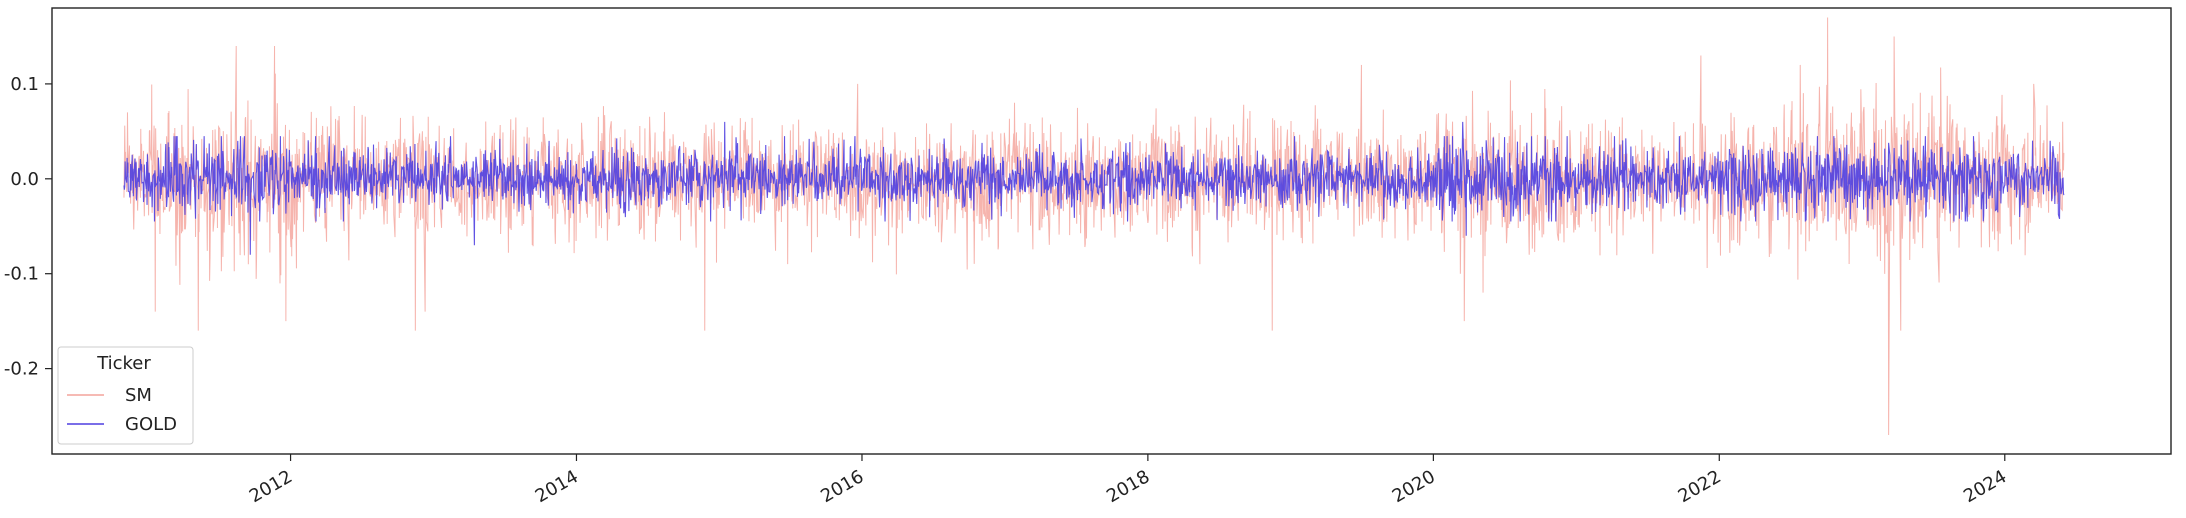  I want to click on y-tick-label-2: -0.1, so click(21, 274).